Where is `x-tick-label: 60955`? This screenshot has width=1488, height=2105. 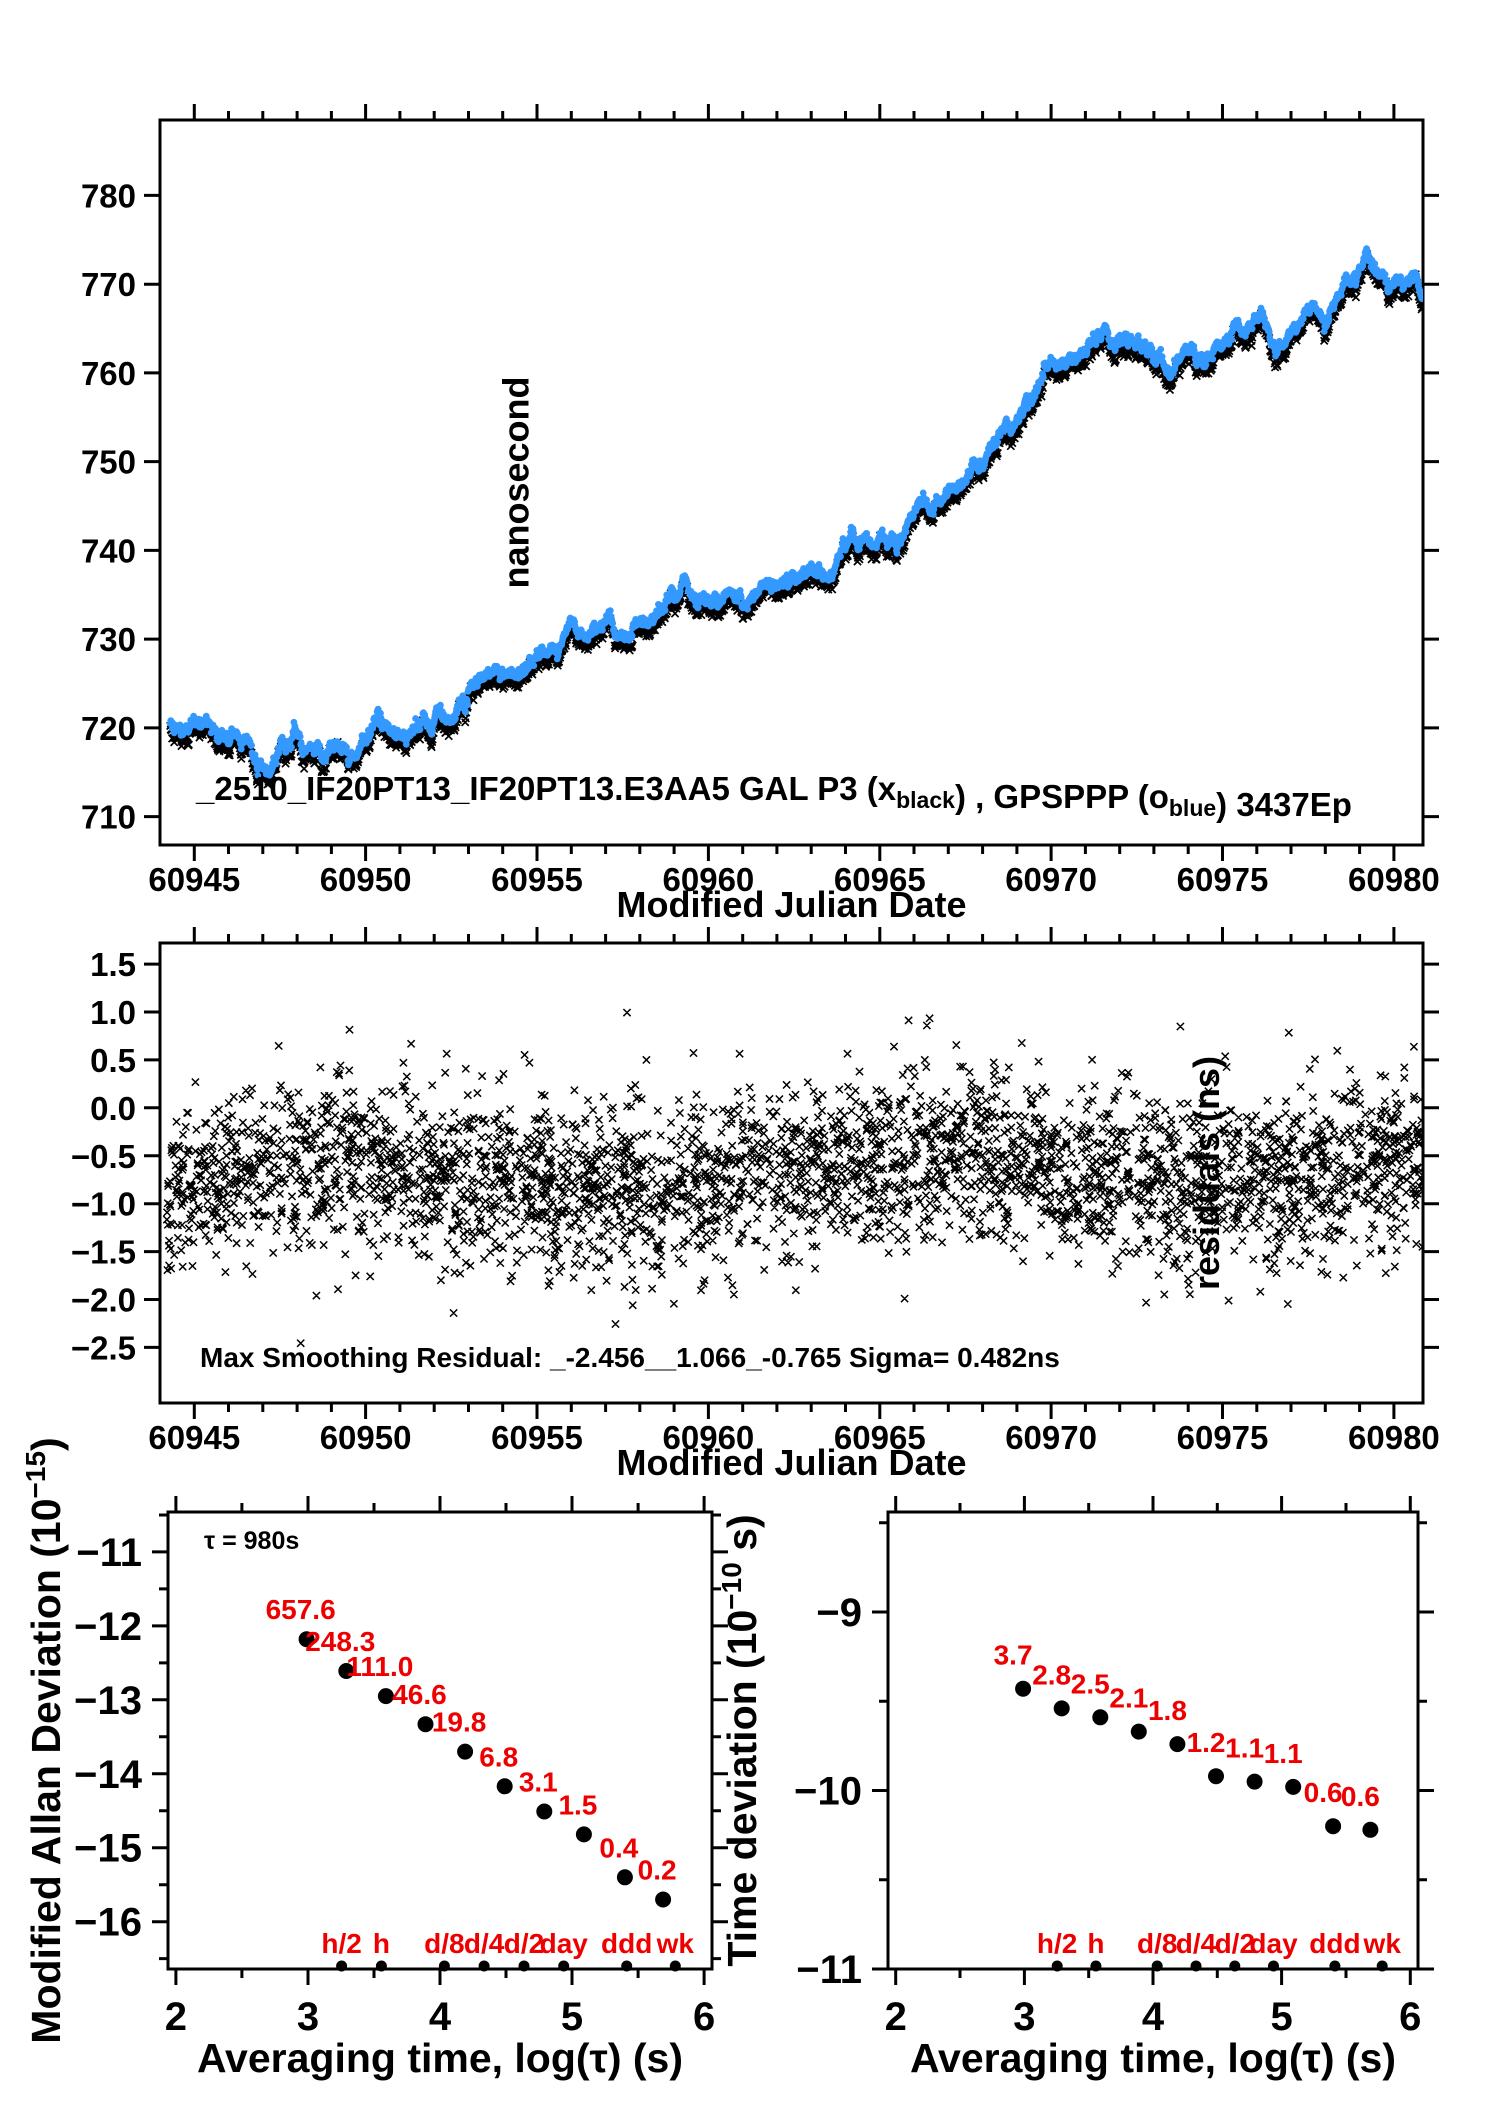 x-tick-label: 60955 is located at coordinates (537, 879).